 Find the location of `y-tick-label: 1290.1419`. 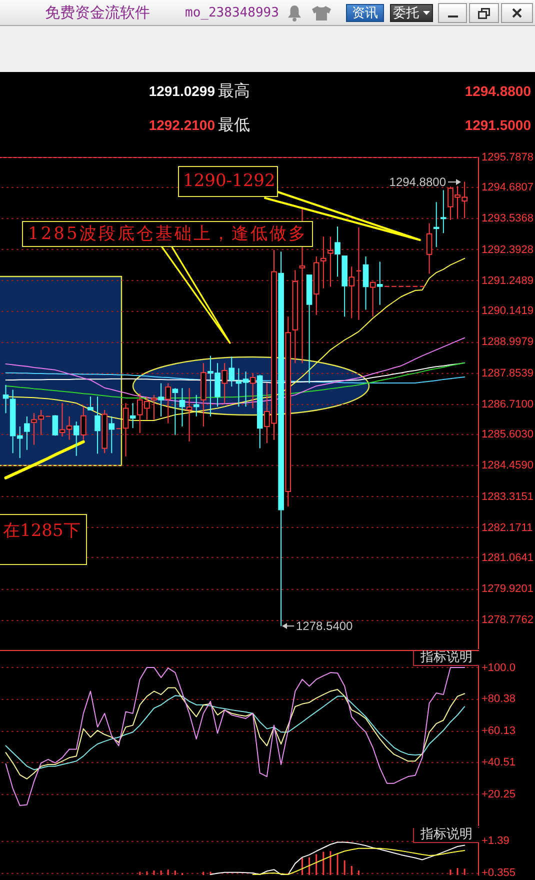

y-tick-label: 1290.1419 is located at coordinates (508, 311).